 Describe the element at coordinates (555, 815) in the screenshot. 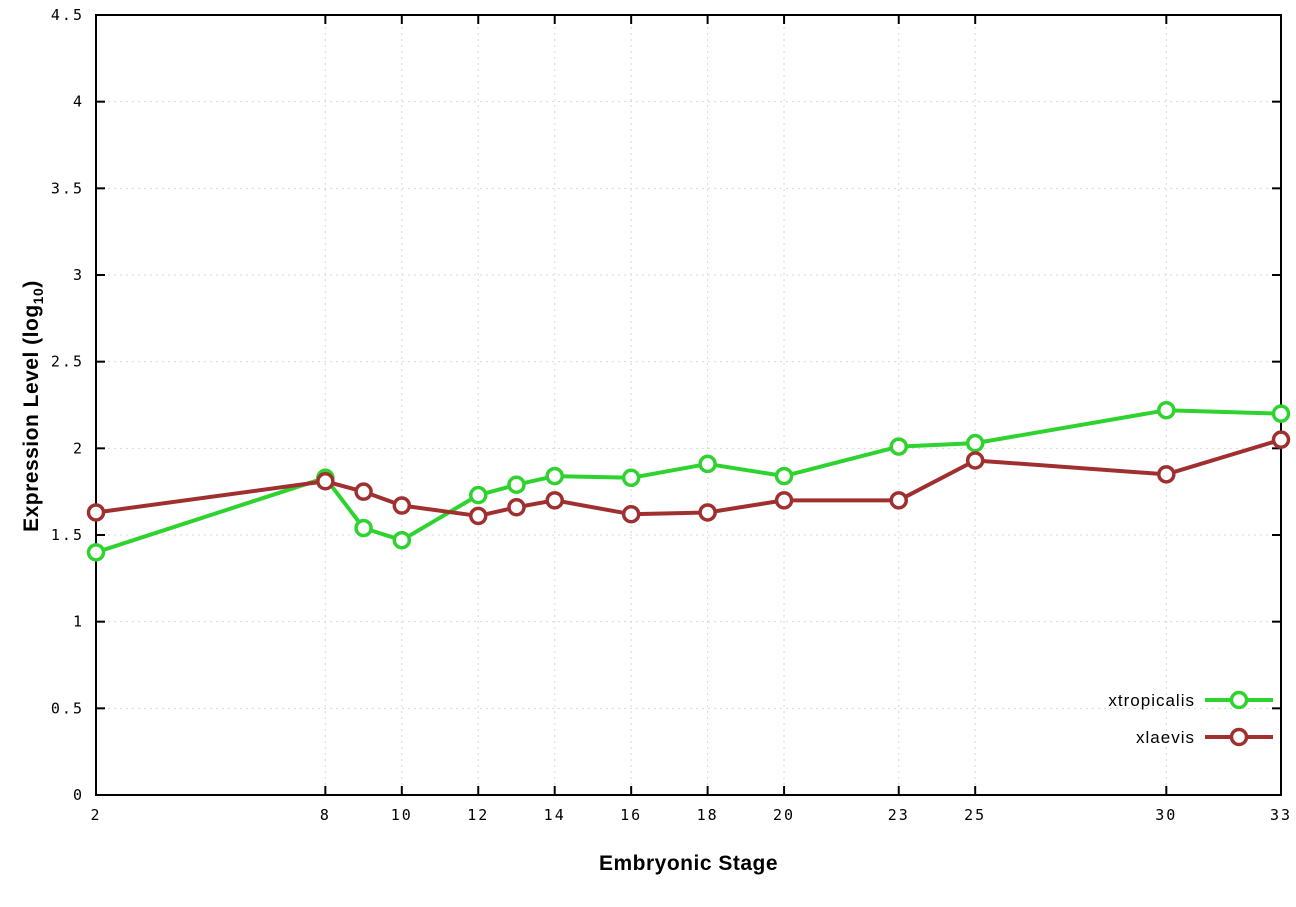

I see `x-tick-label: 14` at that location.